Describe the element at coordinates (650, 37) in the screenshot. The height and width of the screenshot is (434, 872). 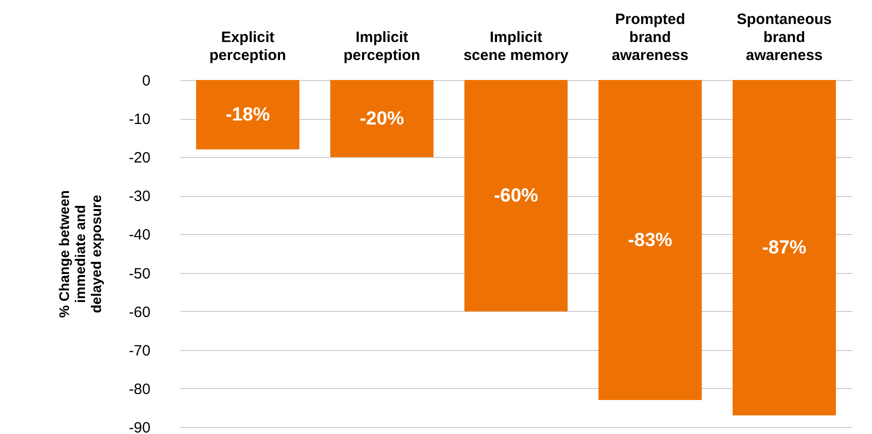
I see `x-tick-label: Prompted brand awareness` at that location.